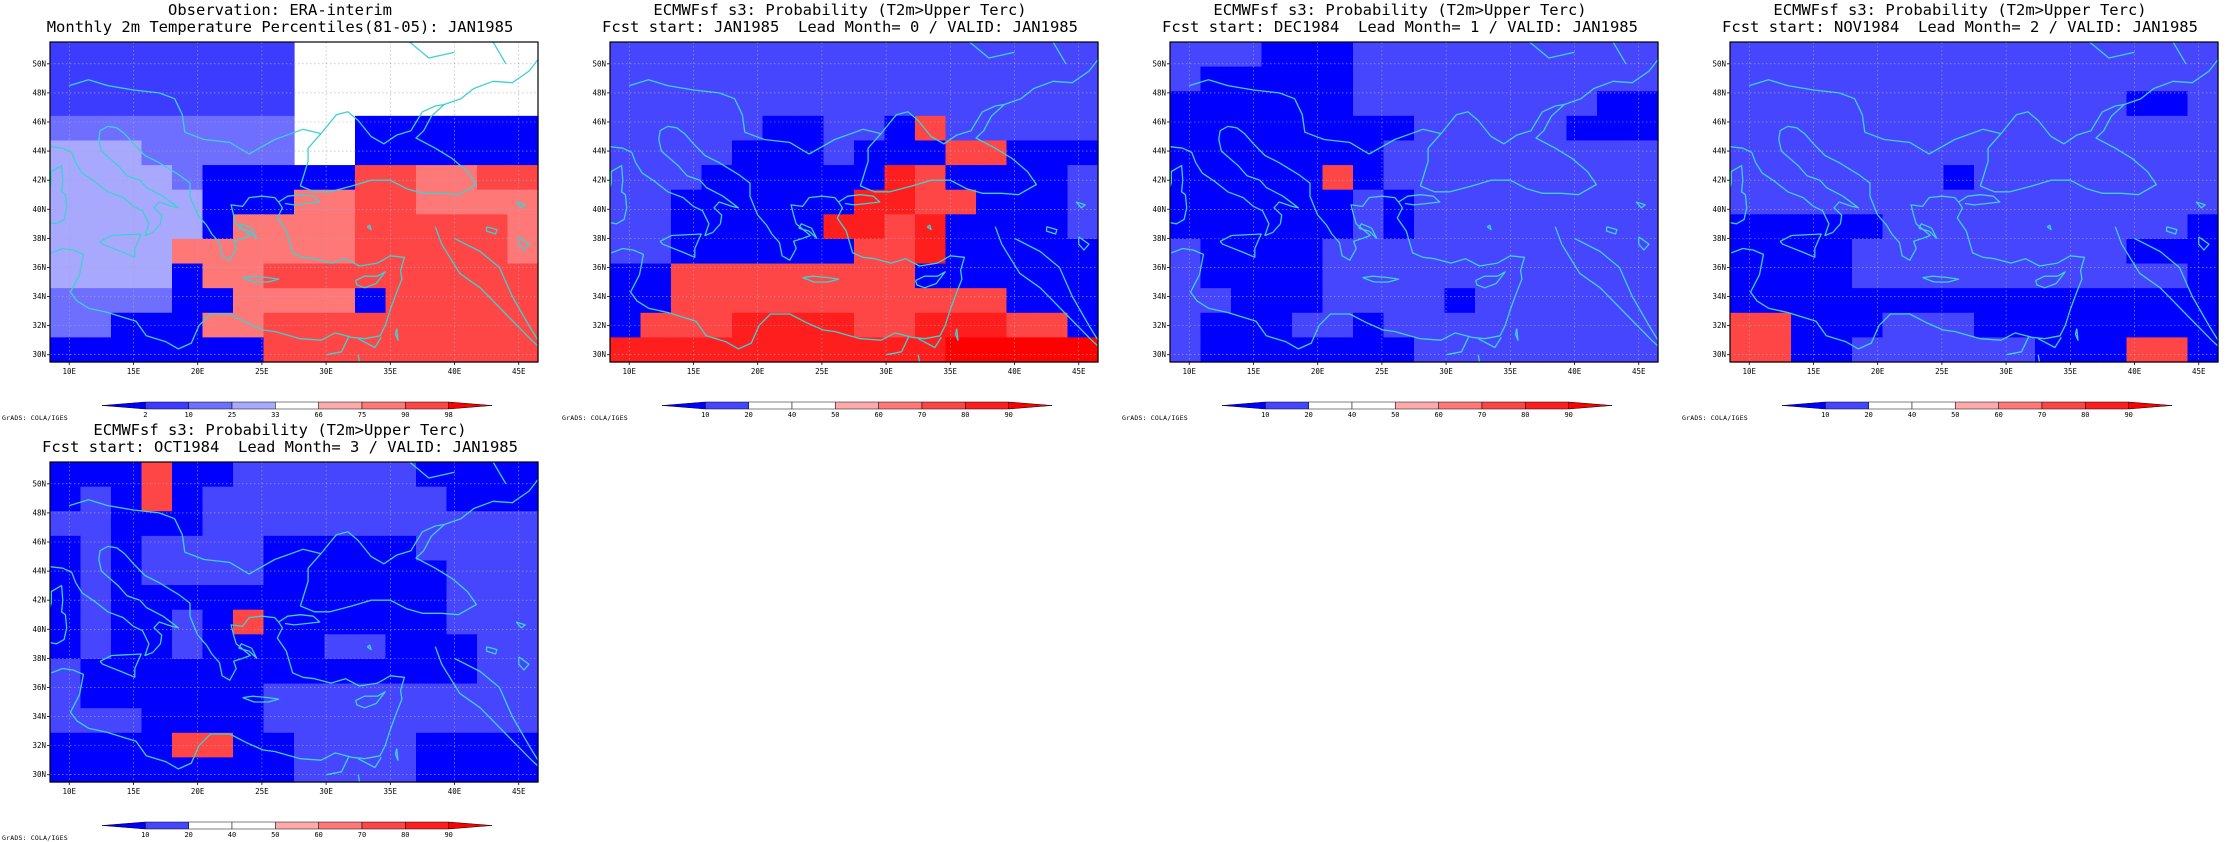 The image size is (2240, 842). Describe the element at coordinates (326, 791) in the screenshot. I see `lon-tick-label: 30E` at that location.